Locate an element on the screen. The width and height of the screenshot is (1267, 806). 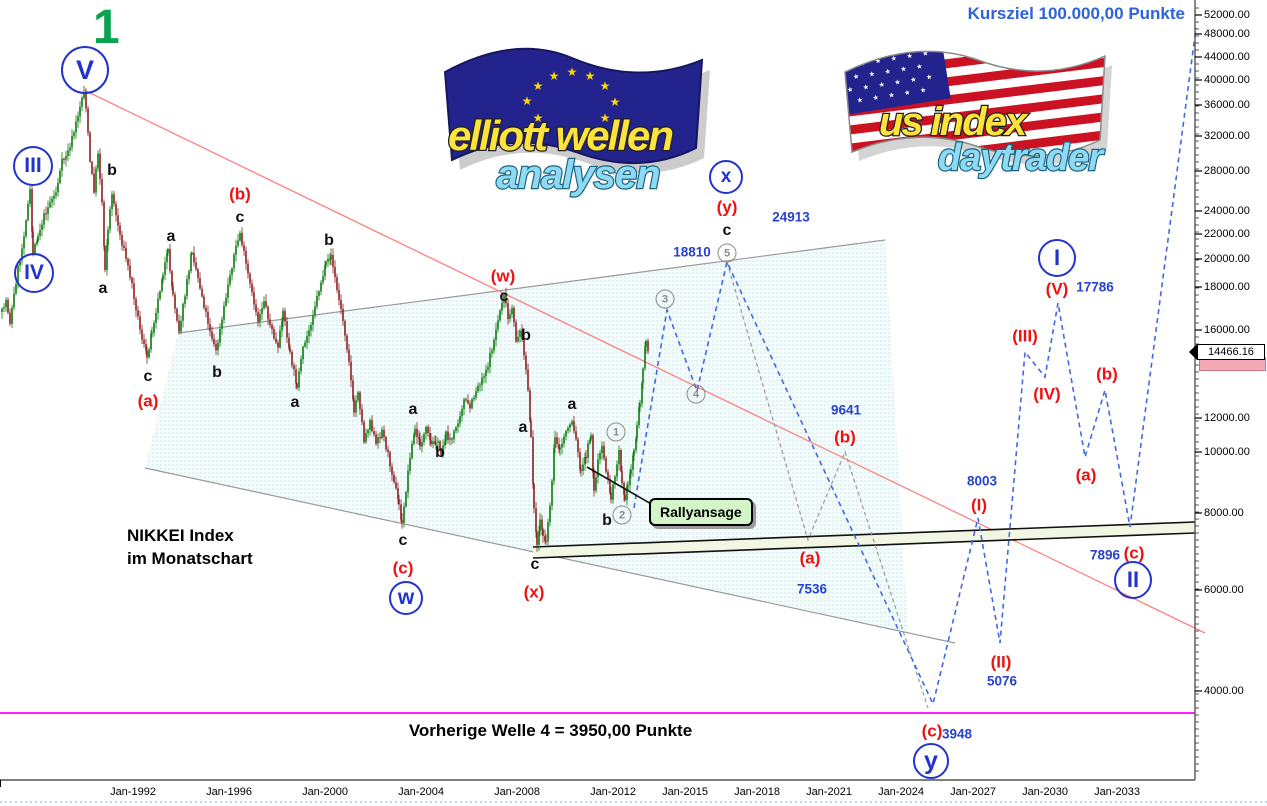
x-tick-label: Jan-2012 is located at coordinates (613, 792).